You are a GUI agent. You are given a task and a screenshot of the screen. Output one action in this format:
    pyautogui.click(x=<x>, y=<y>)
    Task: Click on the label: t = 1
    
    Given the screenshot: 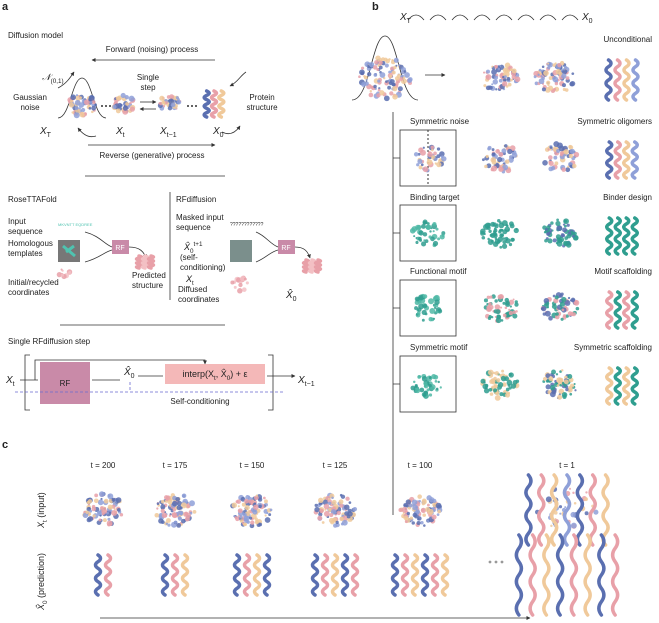 What is the action you would take?
    pyautogui.click(x=567, y=465)
    